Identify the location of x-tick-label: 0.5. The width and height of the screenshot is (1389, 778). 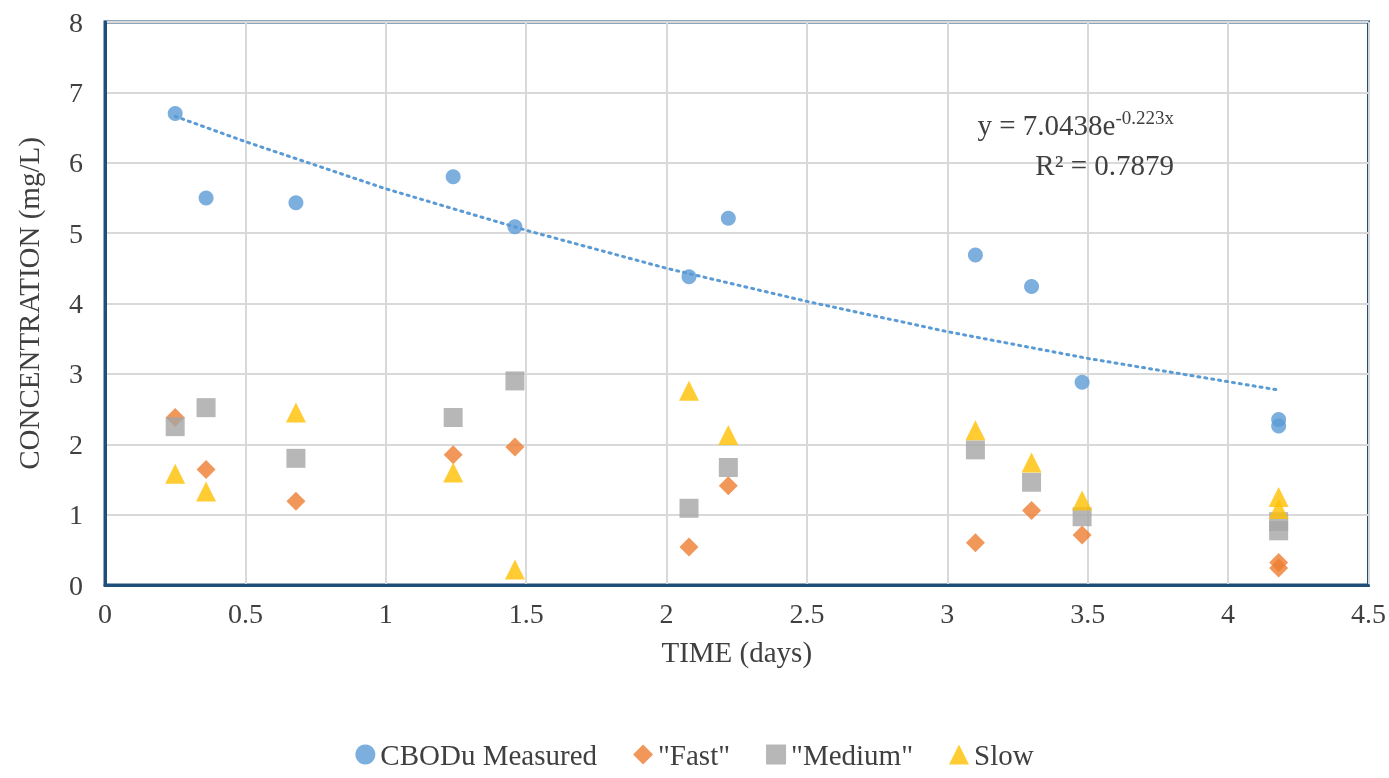
(245, 613).